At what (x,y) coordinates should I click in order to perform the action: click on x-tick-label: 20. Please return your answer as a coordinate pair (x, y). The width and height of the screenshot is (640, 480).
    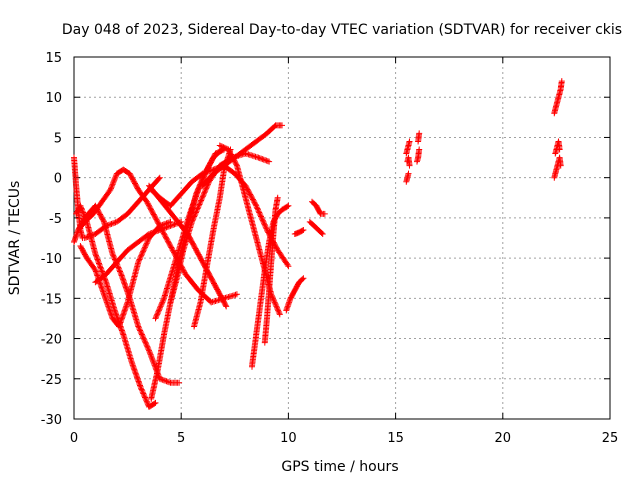
    Looking at the image, I should click on (503, 438).